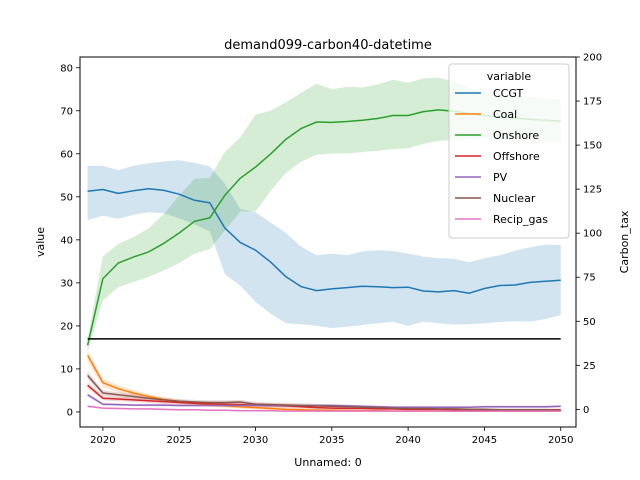  What do you see at coordinates (102, 440) in the screenshot?
I see `x-tick-label: 2020` at bounding box center [102, 440].